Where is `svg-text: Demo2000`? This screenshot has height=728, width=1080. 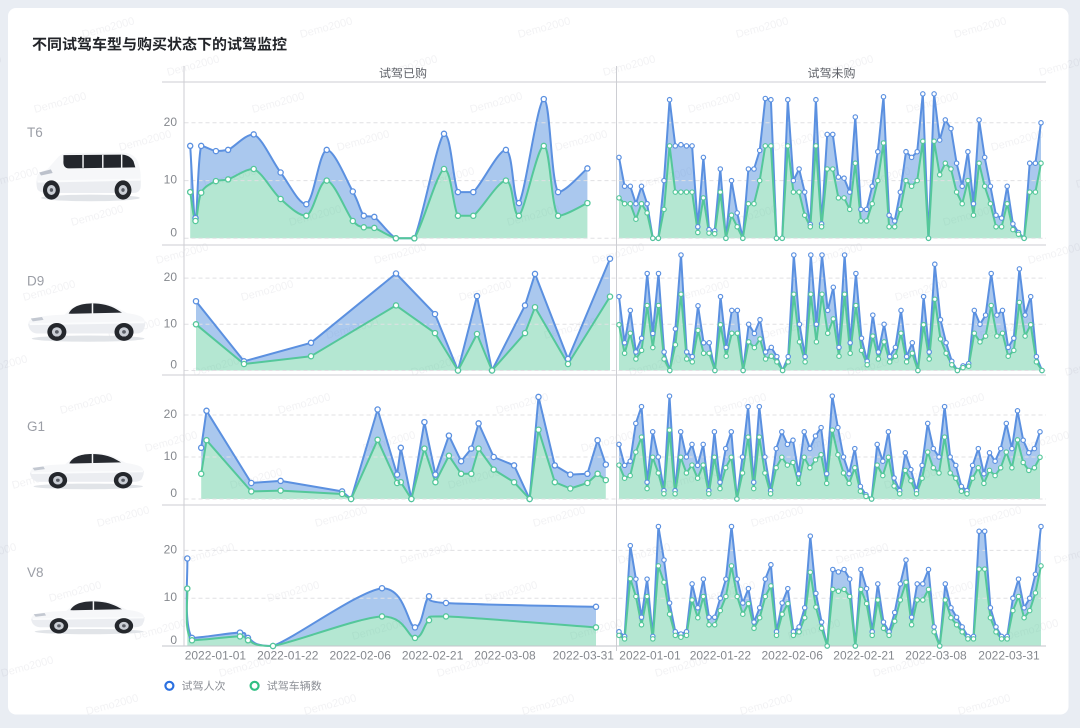 svg-text: Demo2000 is located at coordinates (1077, 178).